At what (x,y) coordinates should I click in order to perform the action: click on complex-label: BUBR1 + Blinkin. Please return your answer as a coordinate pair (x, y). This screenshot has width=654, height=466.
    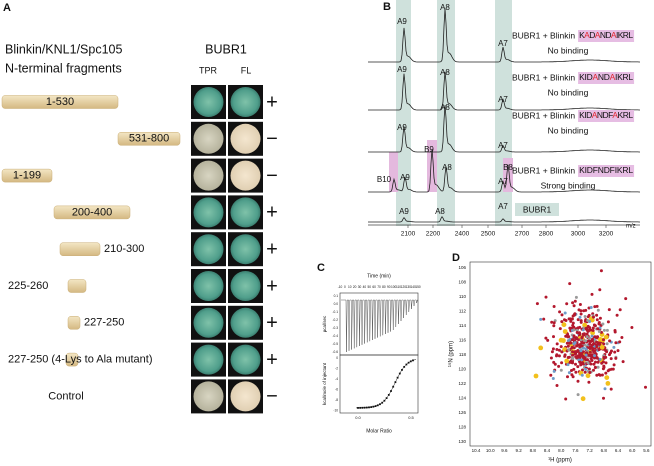
    Looking at the image, I should click on (543, 35).